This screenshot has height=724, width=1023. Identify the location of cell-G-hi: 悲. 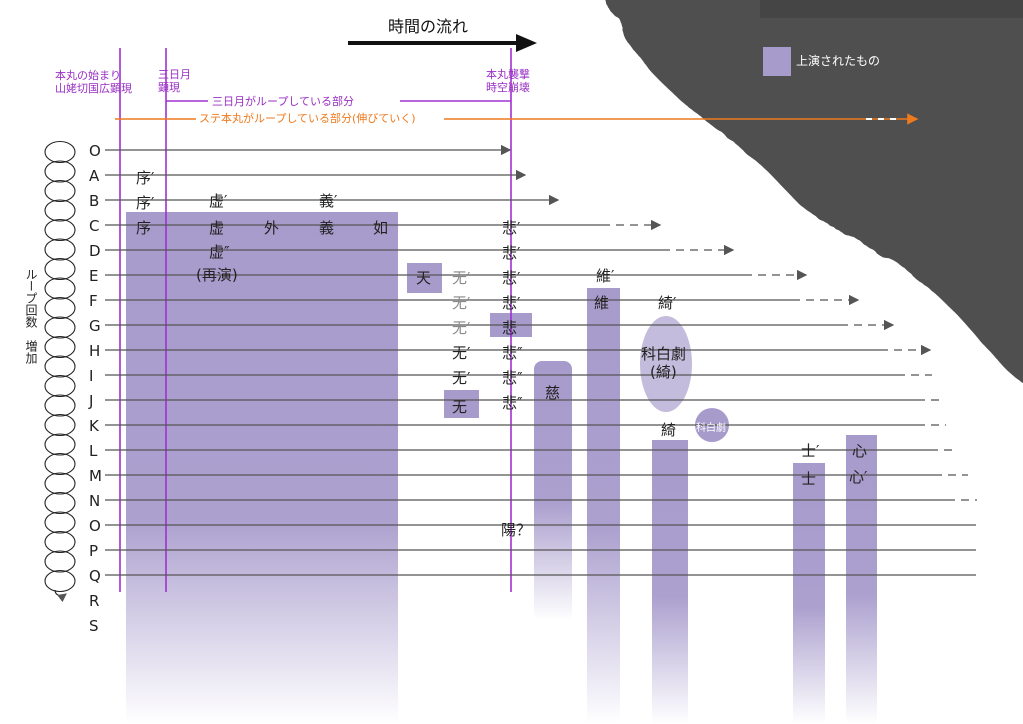
(510, 328).